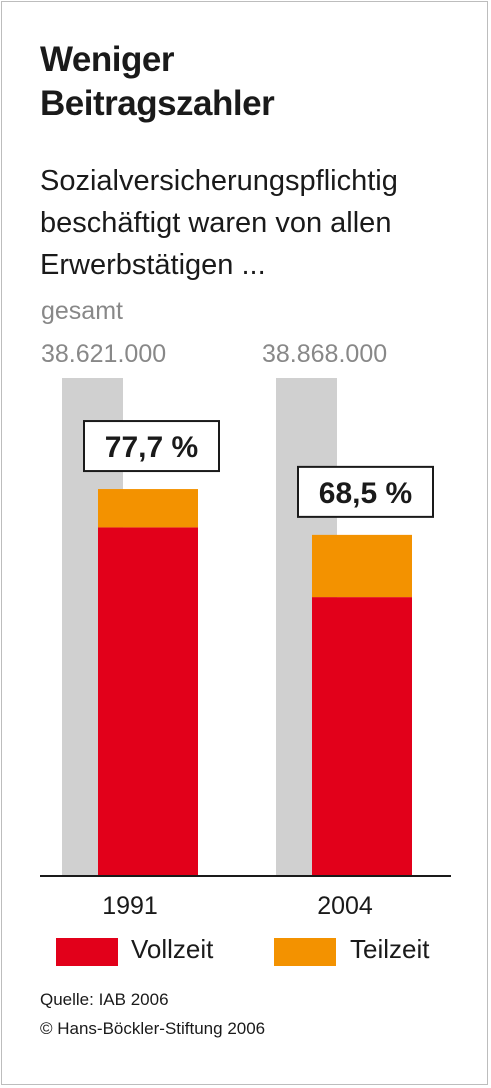 The image size is (491, 1088). Describe the element at coordinates (258, 469) in the screenshot. I see `share-boxes: 77,7 % 68,5 %` at that location.